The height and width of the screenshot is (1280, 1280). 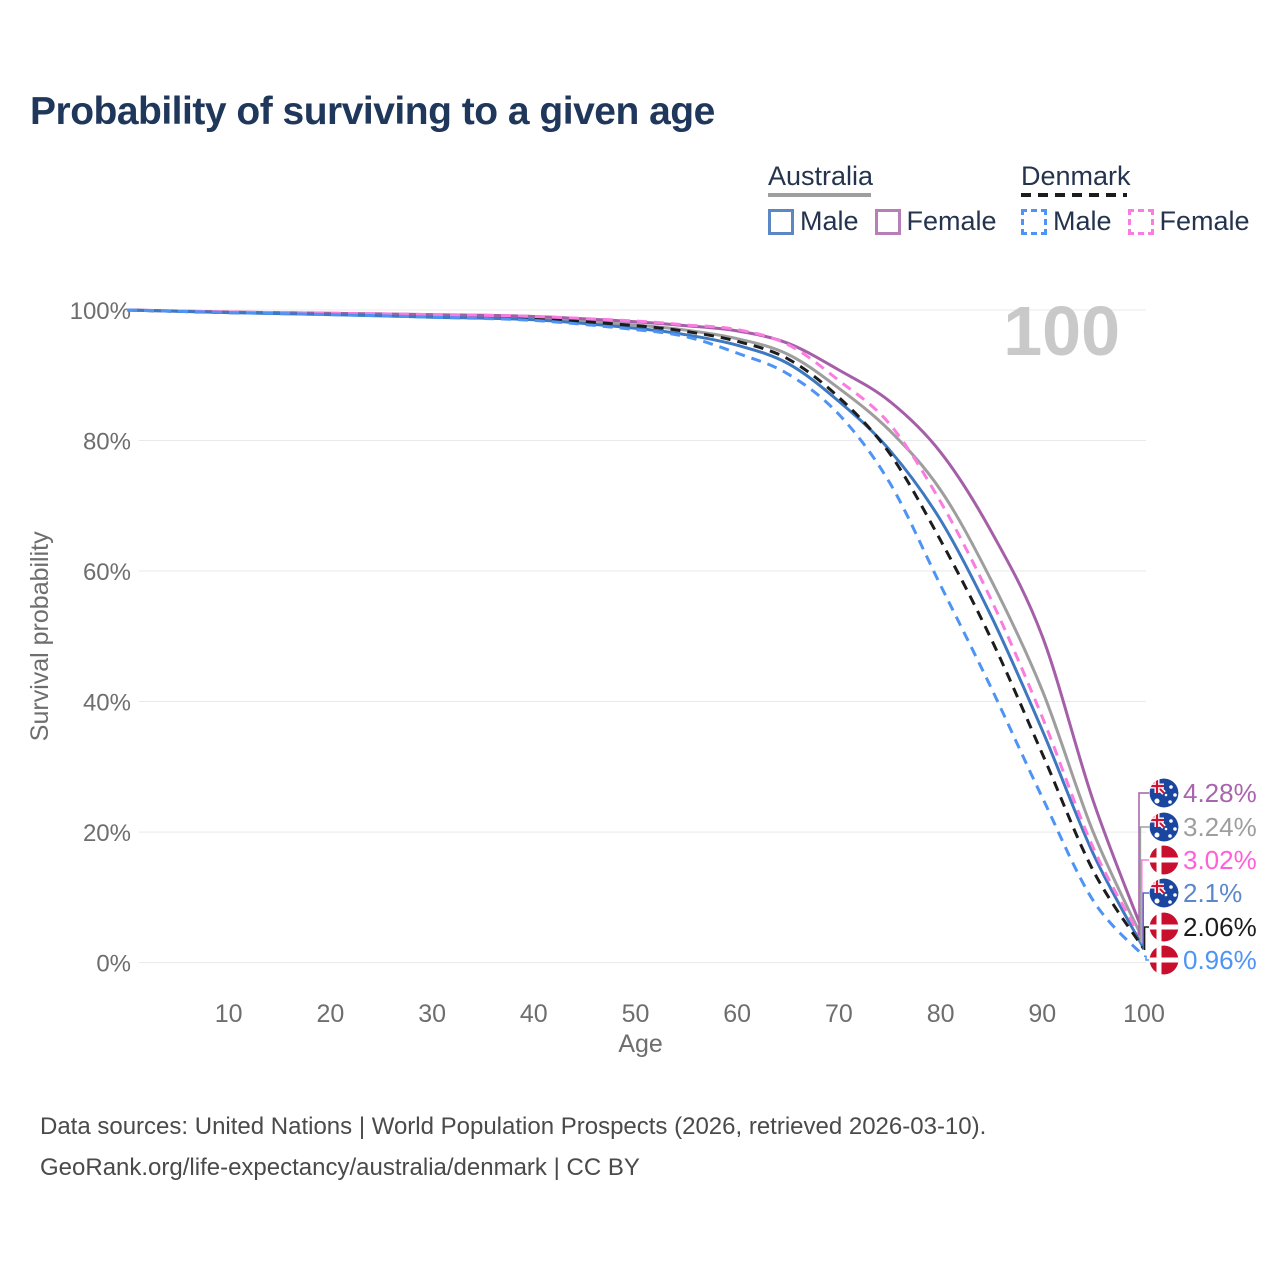 What do you see at coordinates (1042, 1014) in the screenshot?
I see `x-tick-label: 90` at bounding box center [1042, 1014].